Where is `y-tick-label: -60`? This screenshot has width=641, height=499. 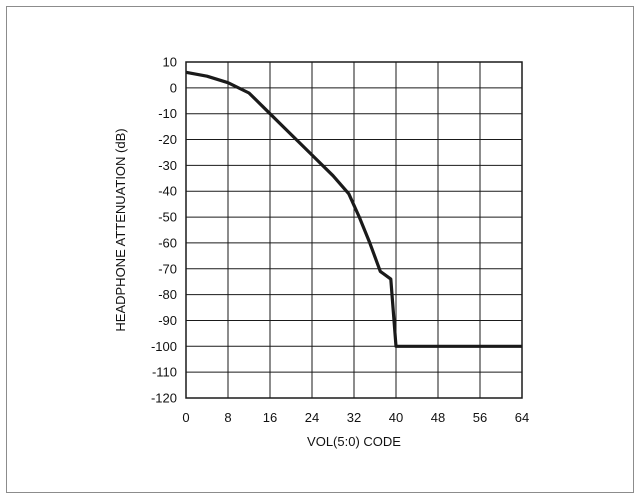 y-tick-label: -60 is located at coordinates (167, 242).